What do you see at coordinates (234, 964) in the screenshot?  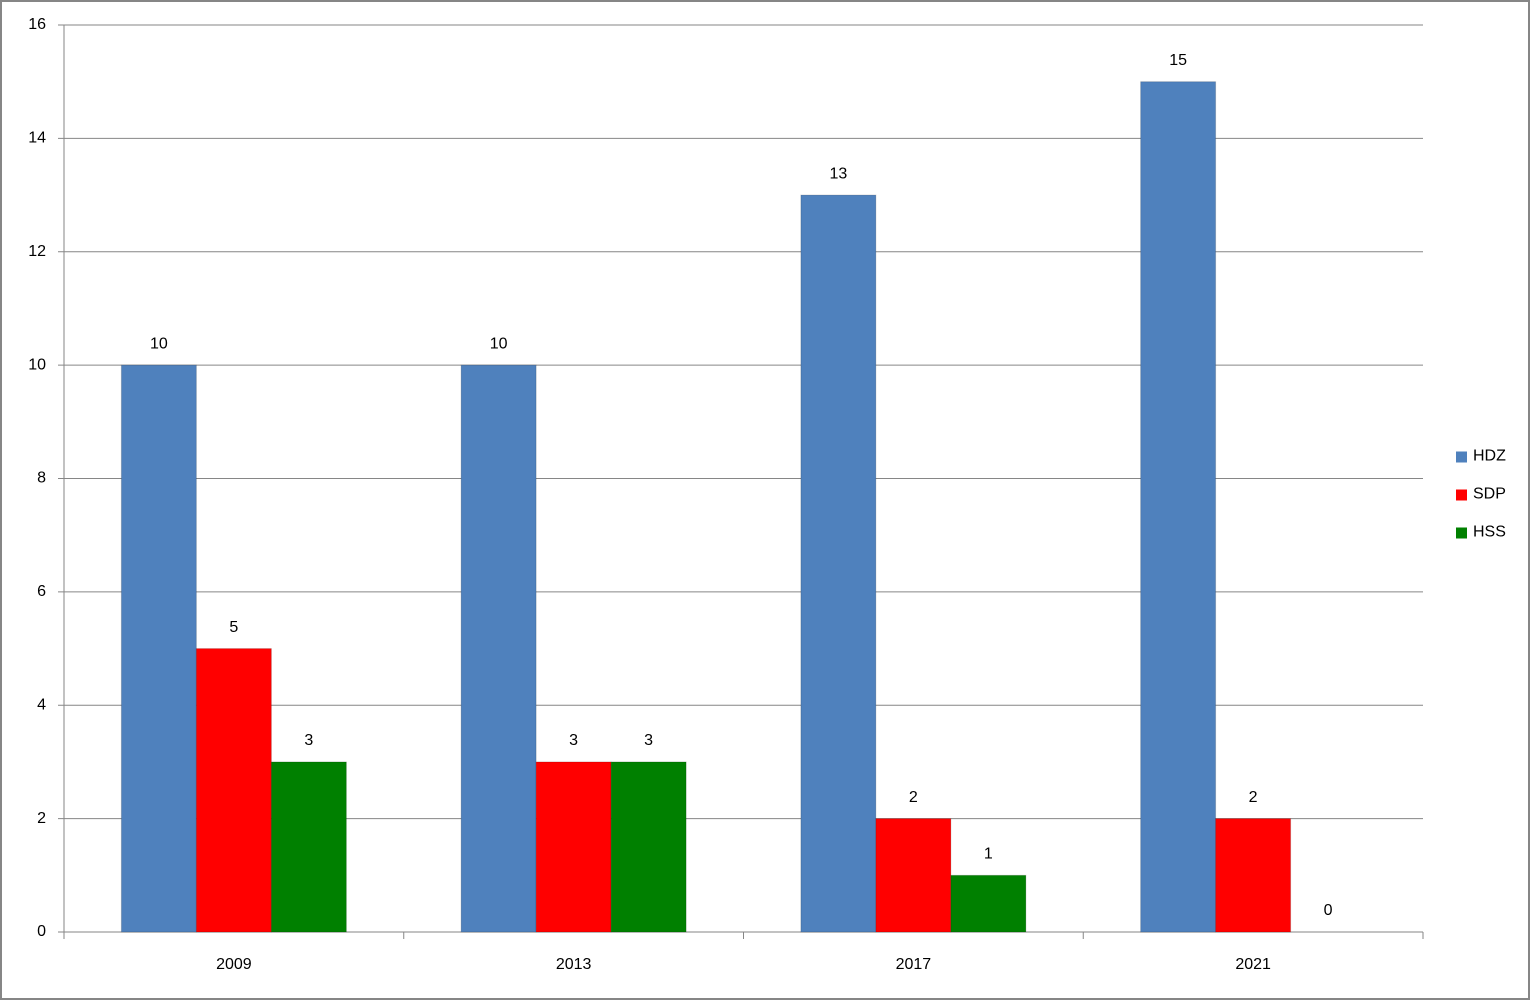 I see `x-tick-label: 2009` at bounding box center [234, 964].